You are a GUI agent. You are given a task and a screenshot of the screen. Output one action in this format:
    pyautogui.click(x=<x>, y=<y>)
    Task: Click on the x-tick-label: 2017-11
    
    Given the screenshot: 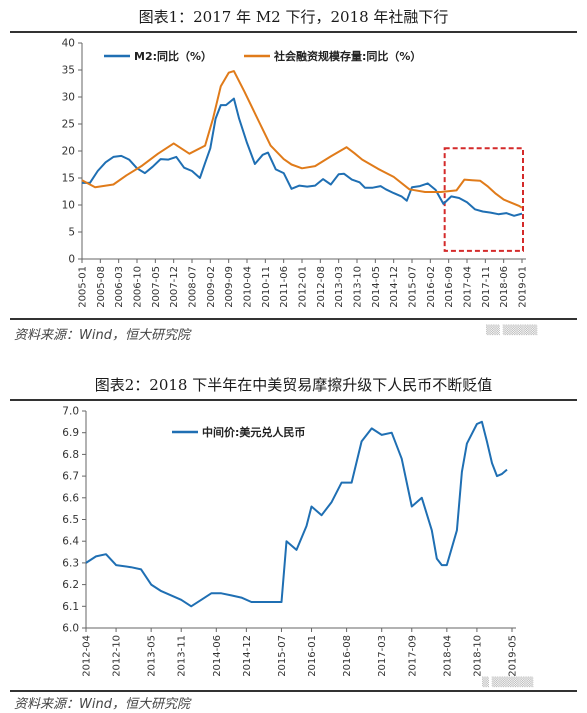 What is the action you would take?
    pyautogui.click(x=486, y=287)
    